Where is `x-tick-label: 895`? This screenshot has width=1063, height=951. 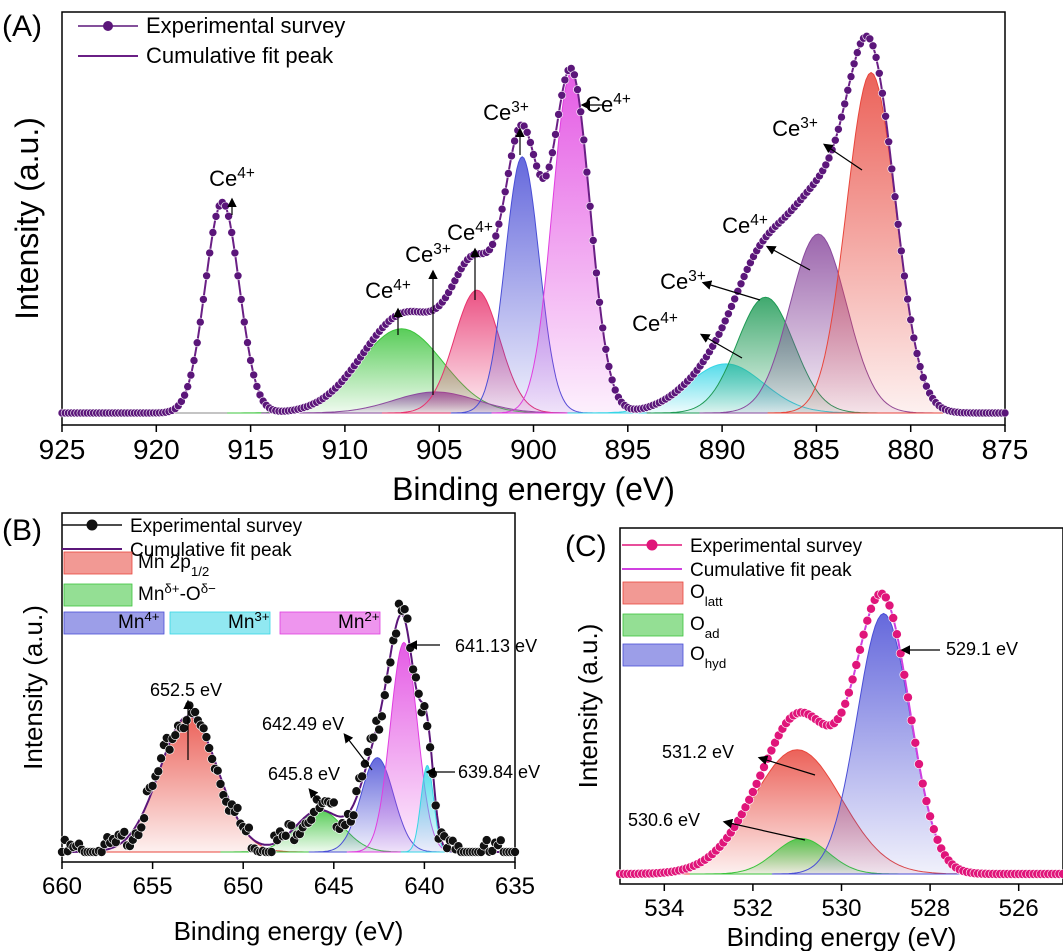 x-tick-label: 895 is located at coordinates (627, 449).